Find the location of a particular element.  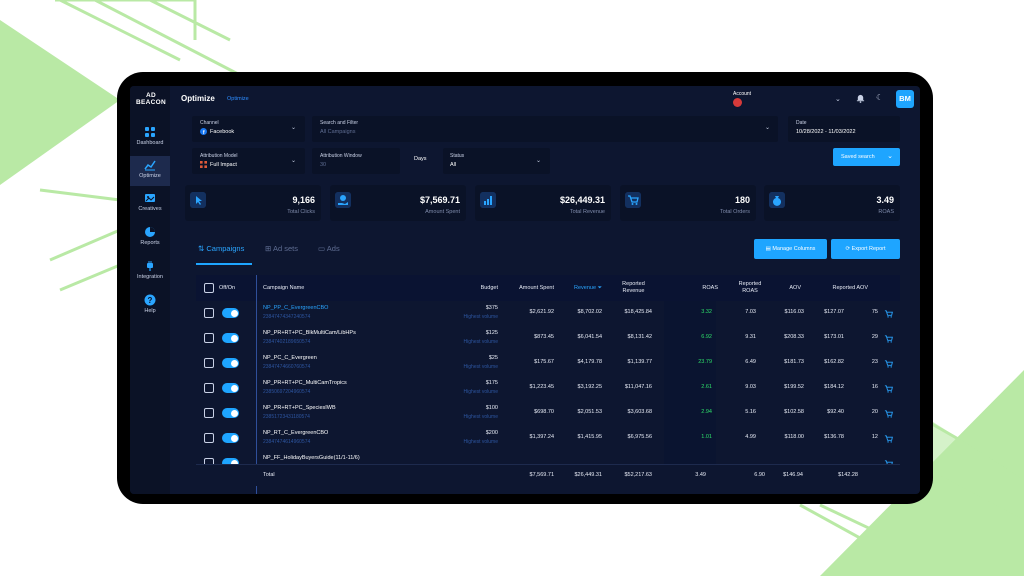

col-revenue-label: Revenue is located at coordinates (585, 287).